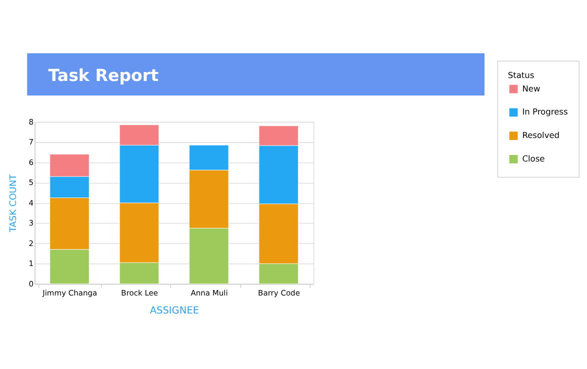 Image resolution: width=587 pixels, height=369 pixels. I want to click on y-tick-label: 8, so click(31, 121).